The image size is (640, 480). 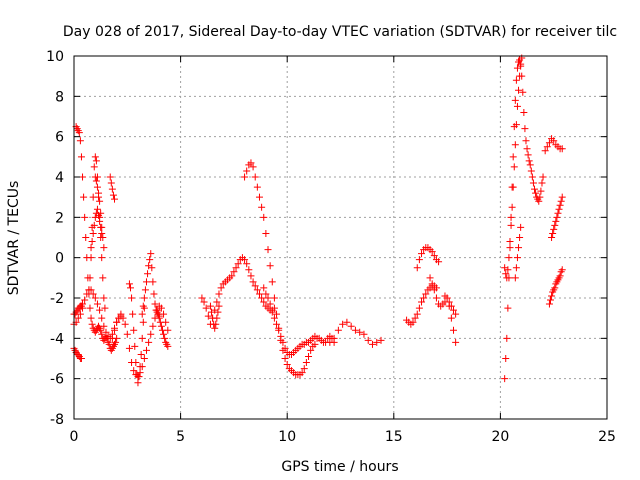 I want to click on series-s08, so click(x=112, y=188).